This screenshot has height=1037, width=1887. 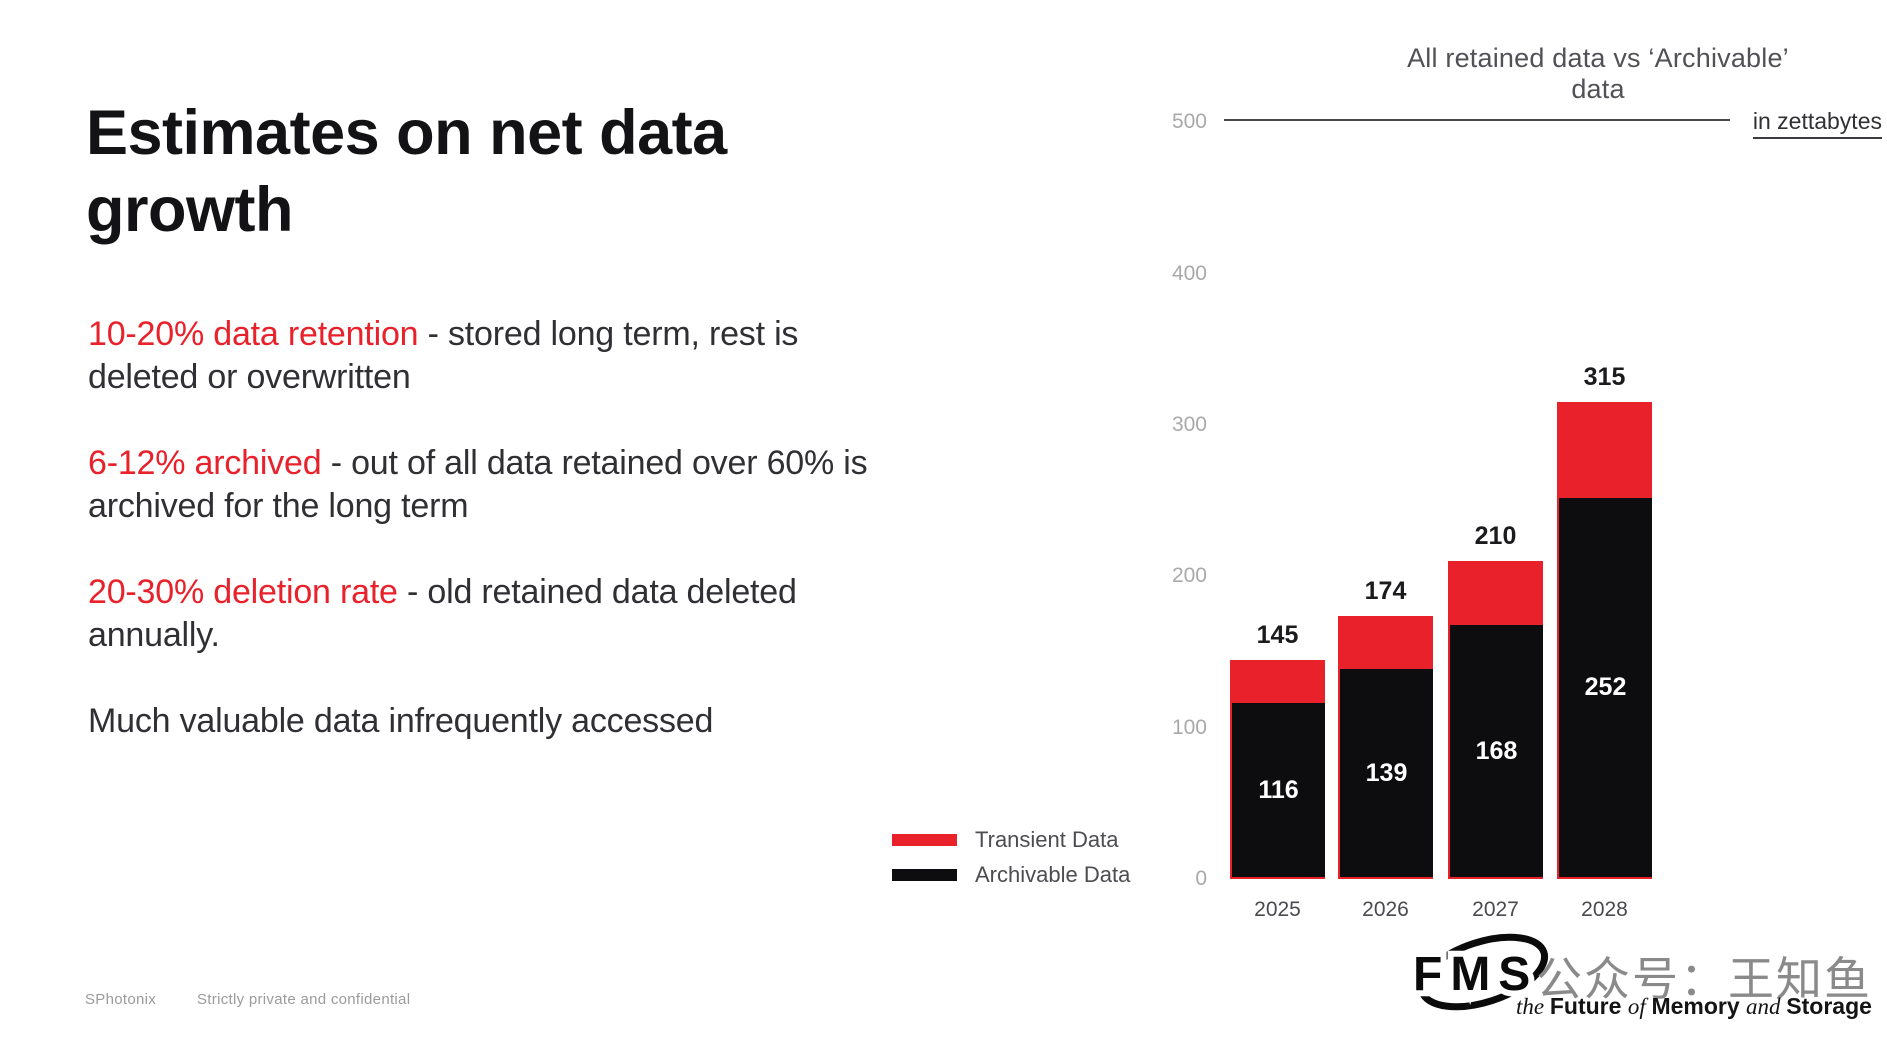 I want to click on page-title-line-2: growth, so click(x=189, y=210).